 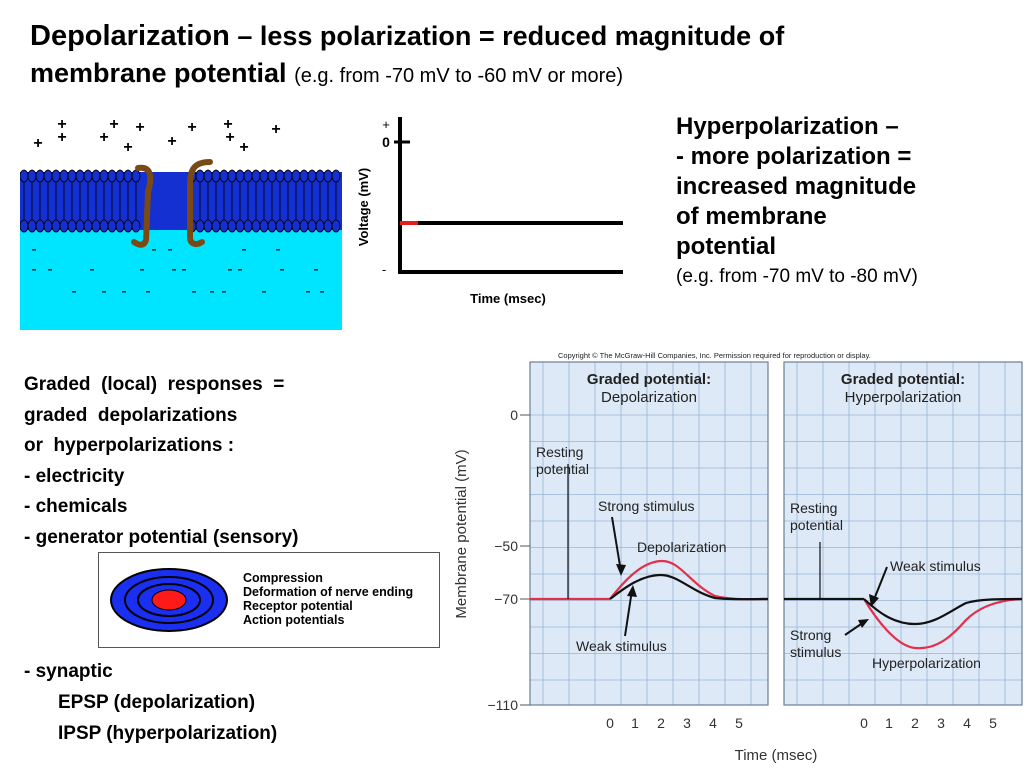 I want to click on membrane-figure: + + + + ++ ++ + + ++ +- - - - -- - - - - - - - - -- - - - - - - - - -, so click(x=181, y=221).